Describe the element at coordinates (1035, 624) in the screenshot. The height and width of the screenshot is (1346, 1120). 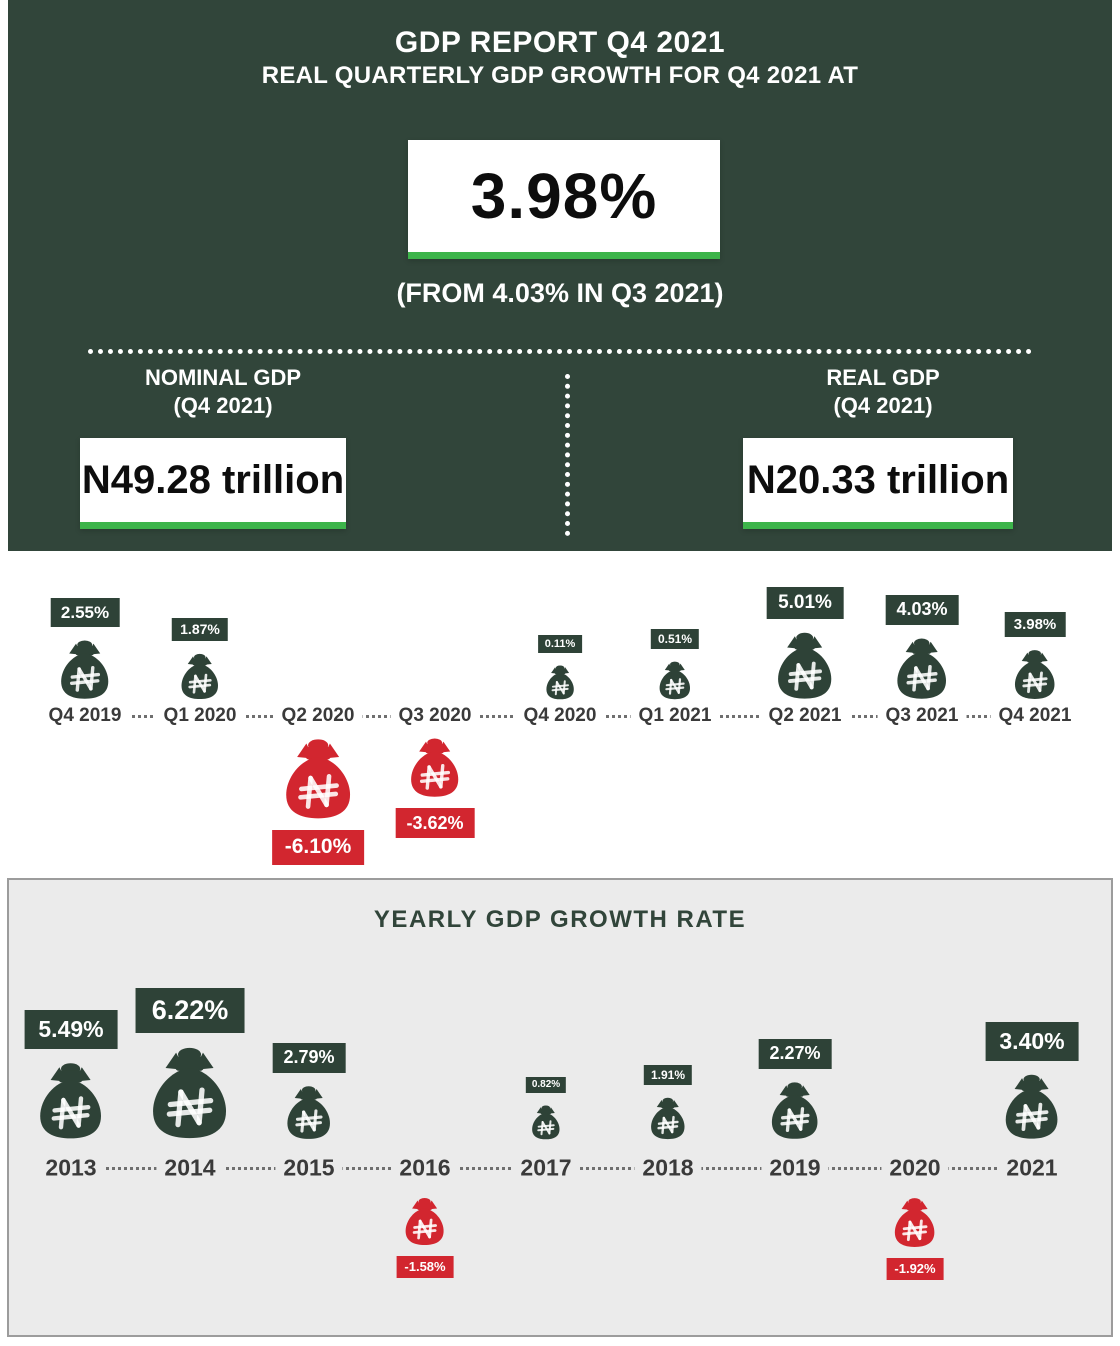
I see `growth-value-badge: 3.98%` at that location.